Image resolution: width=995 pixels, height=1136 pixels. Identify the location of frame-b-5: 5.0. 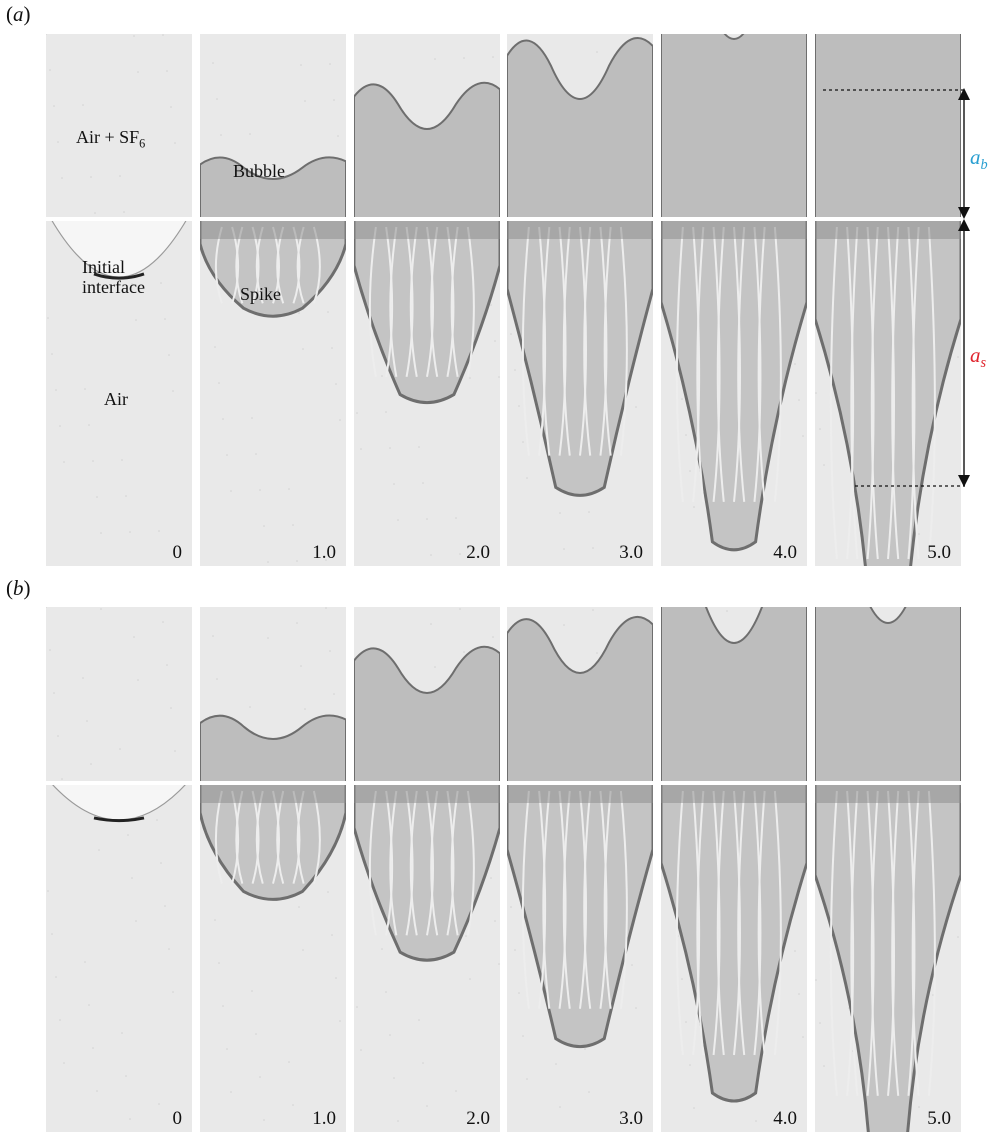
(888, 869).